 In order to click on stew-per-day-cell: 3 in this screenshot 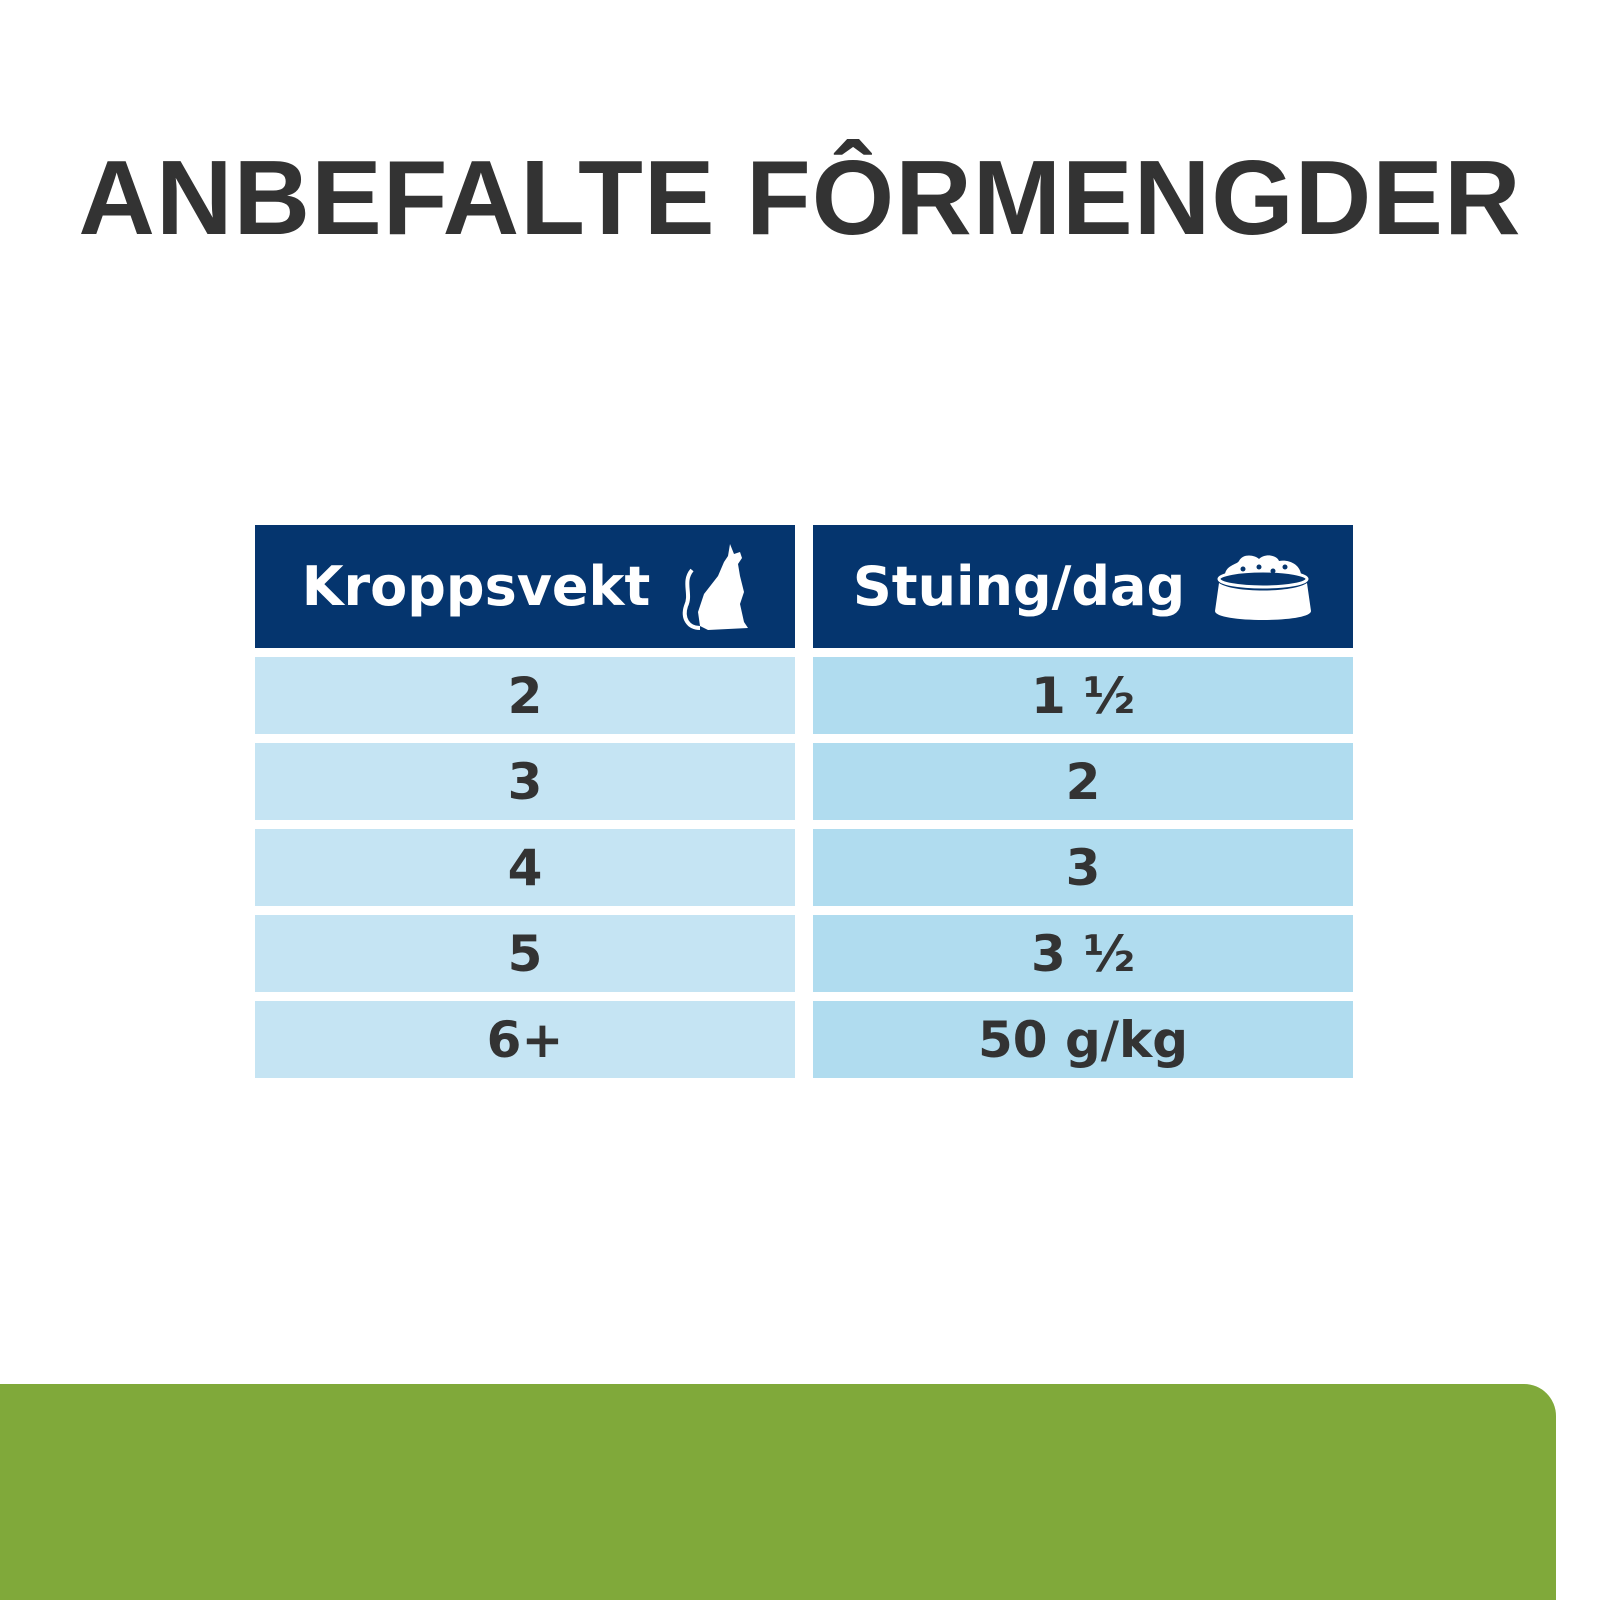, I will do `click(1083, 867)`.